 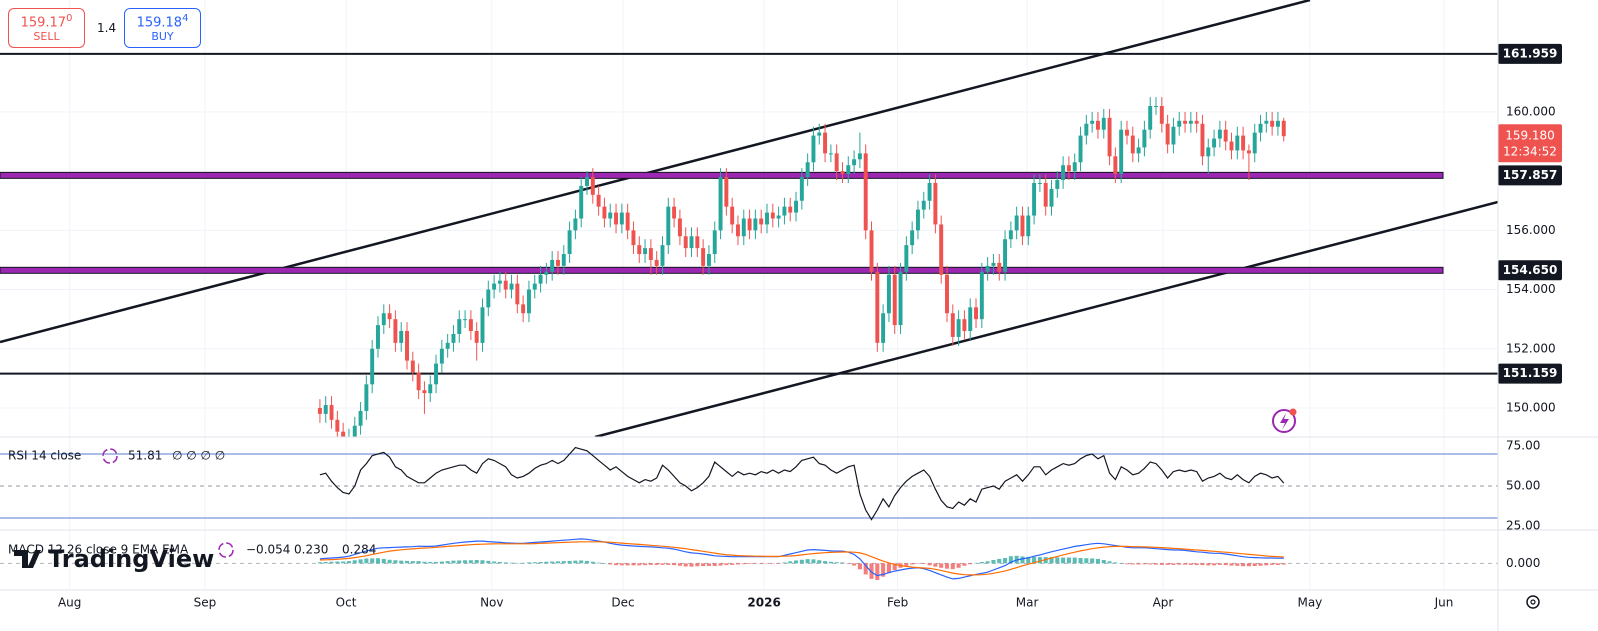 What do you see at coordinates (205, 603) in the screenshot?
I see `x-tick-label: Sep` at bounding box center [205, 603].